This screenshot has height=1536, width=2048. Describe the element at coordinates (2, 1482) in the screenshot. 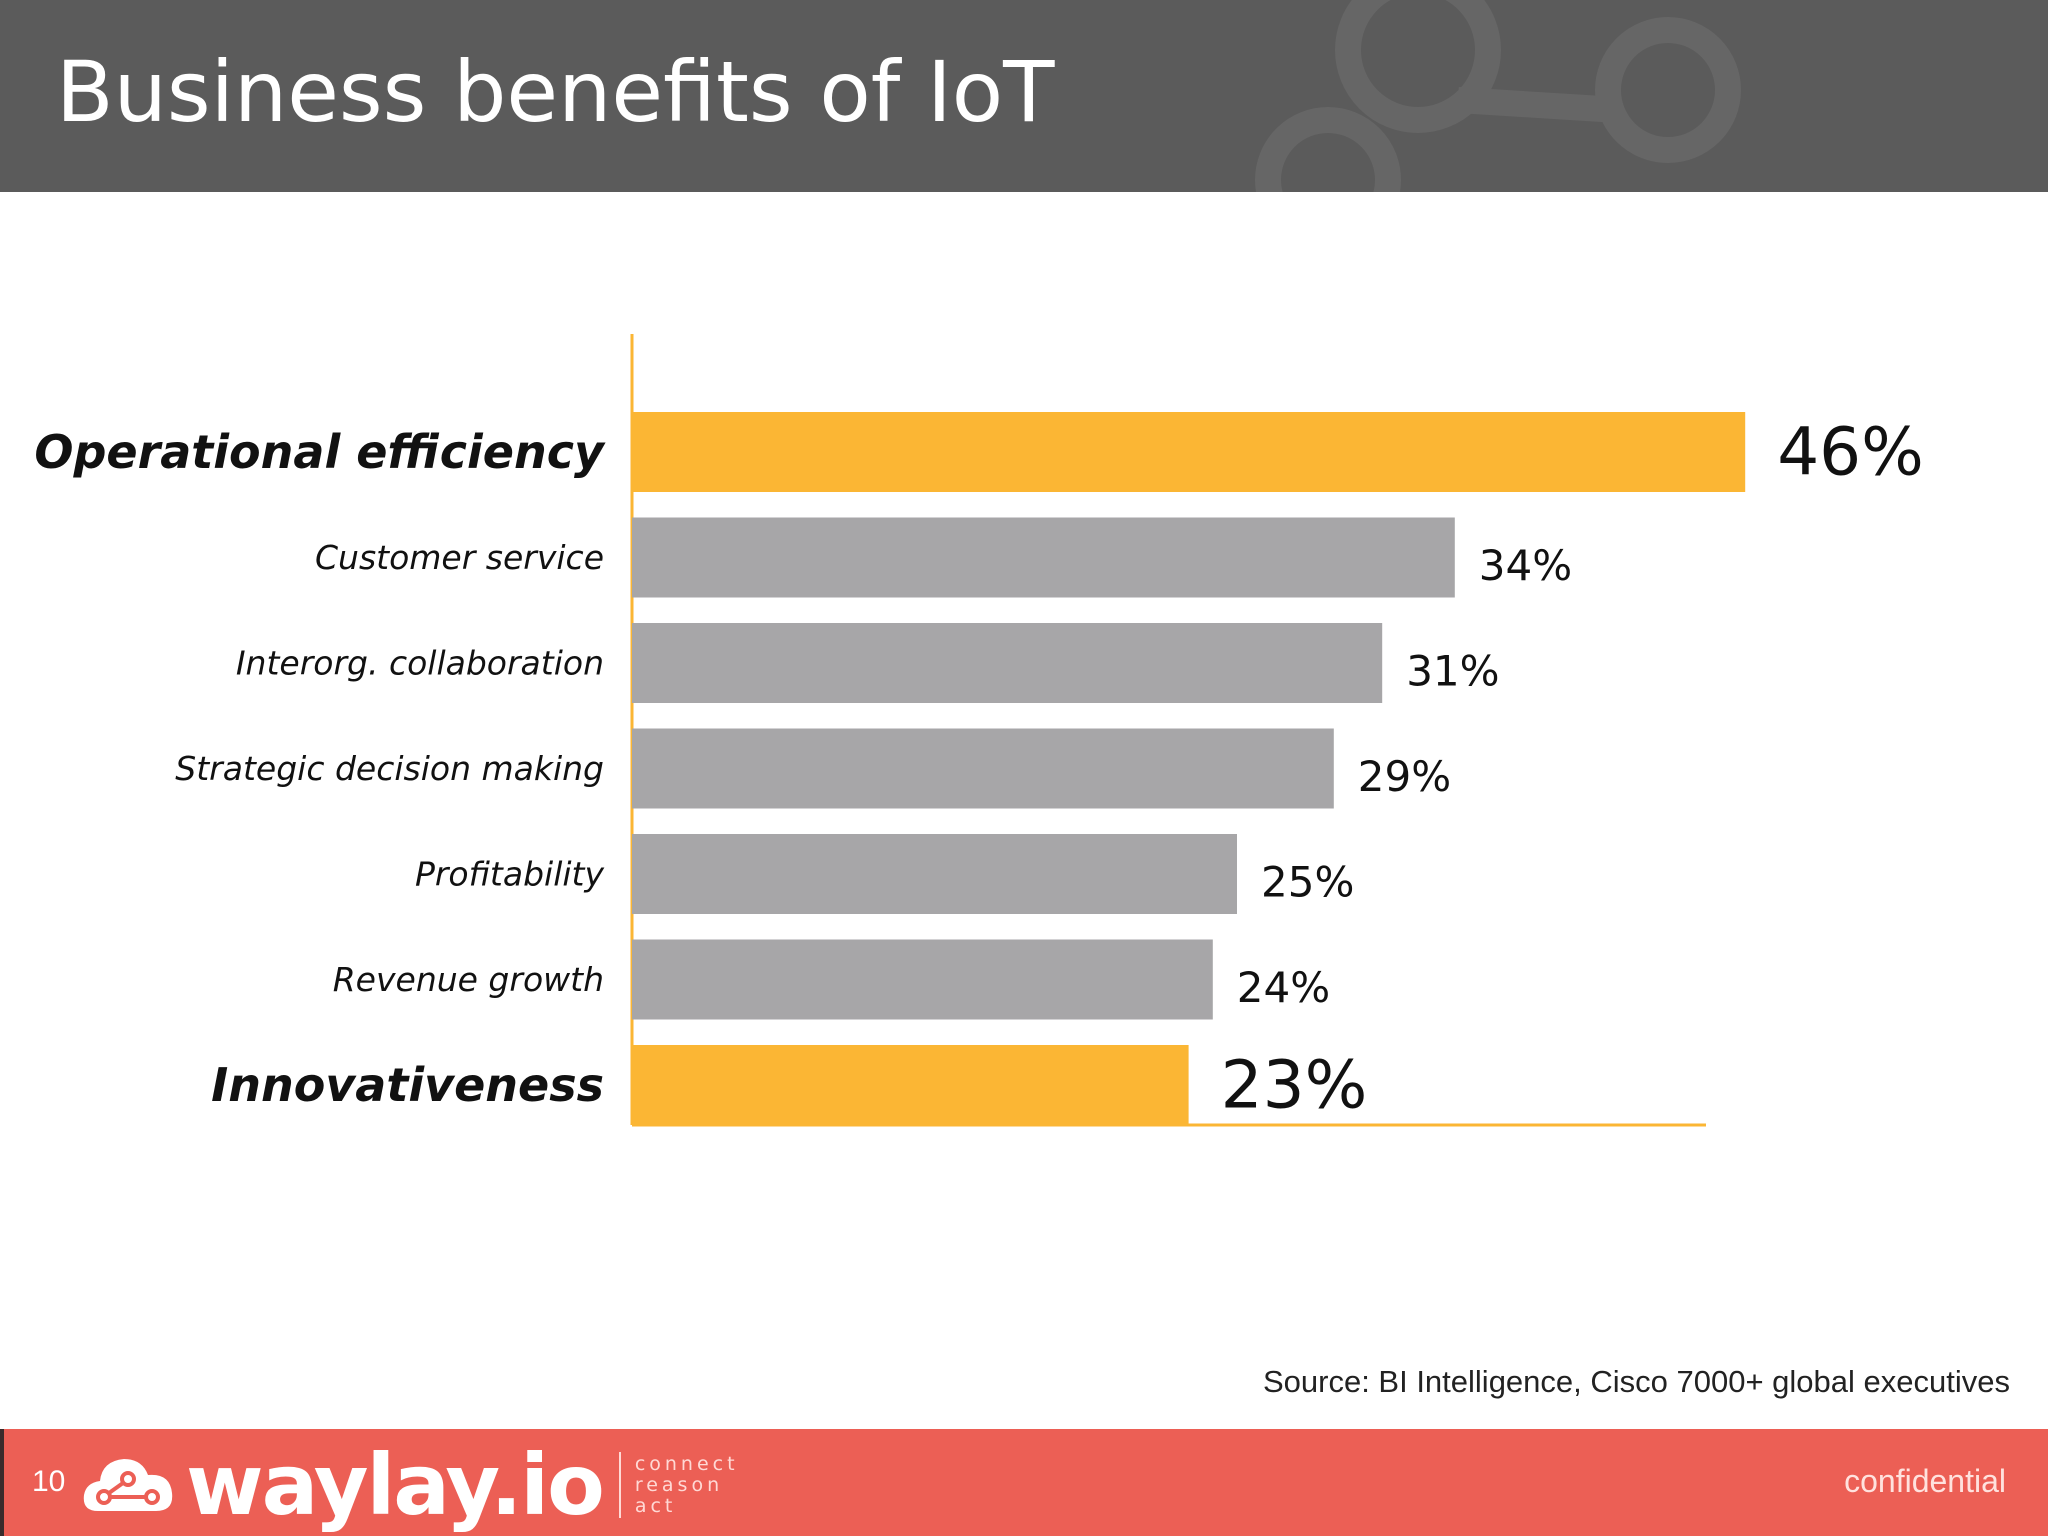

I see `footer-edge` at that location.